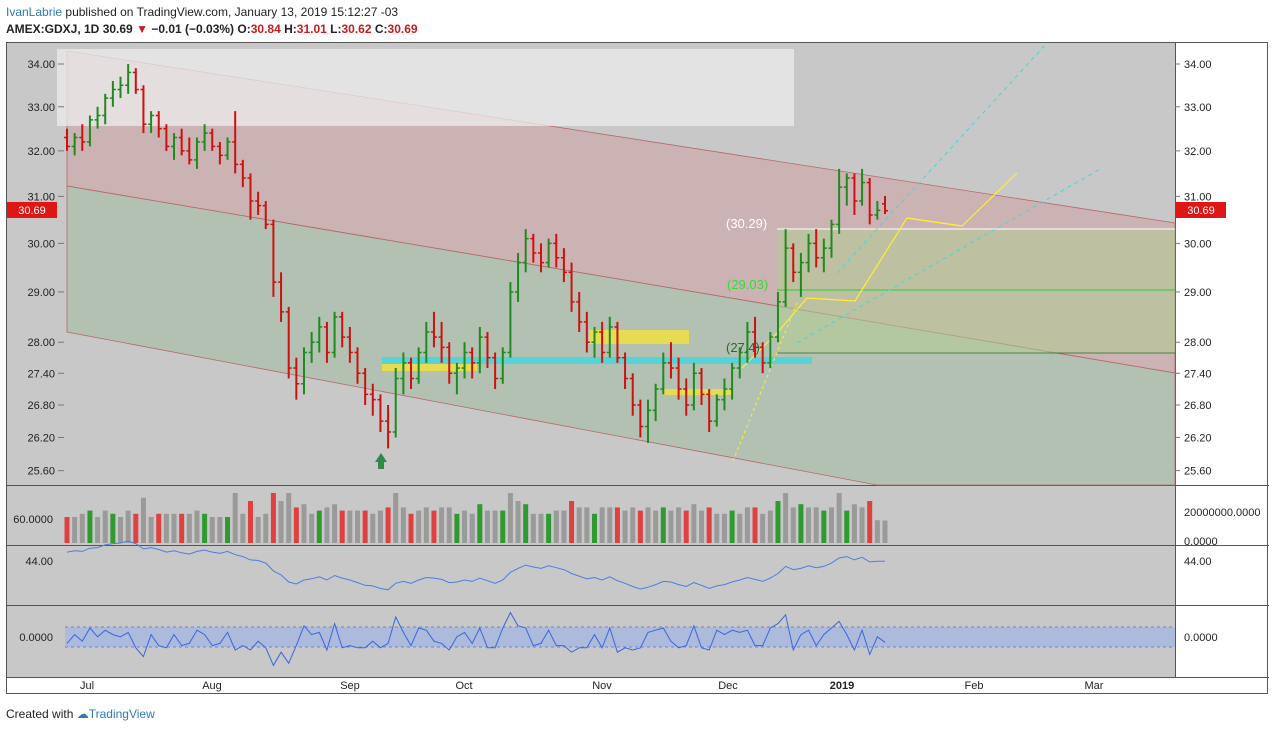  Describe the element at coordinates (962, 199) in the screenshot. I see `projection-path` at that location.